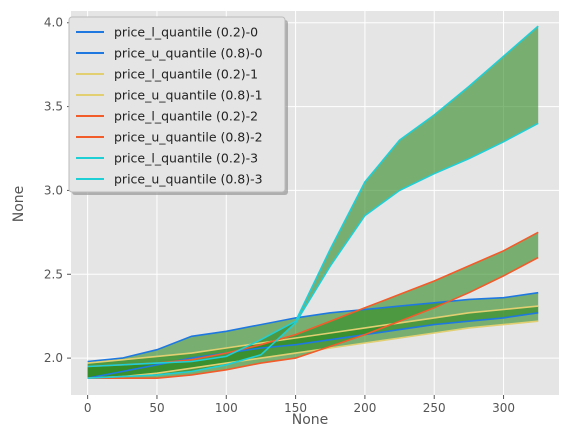 Image resolution: width=571 pixels, height=437 pixels. I want to click on legend-label-lower-1: price_l_quantile (0.2)-1, so click(186, 74).